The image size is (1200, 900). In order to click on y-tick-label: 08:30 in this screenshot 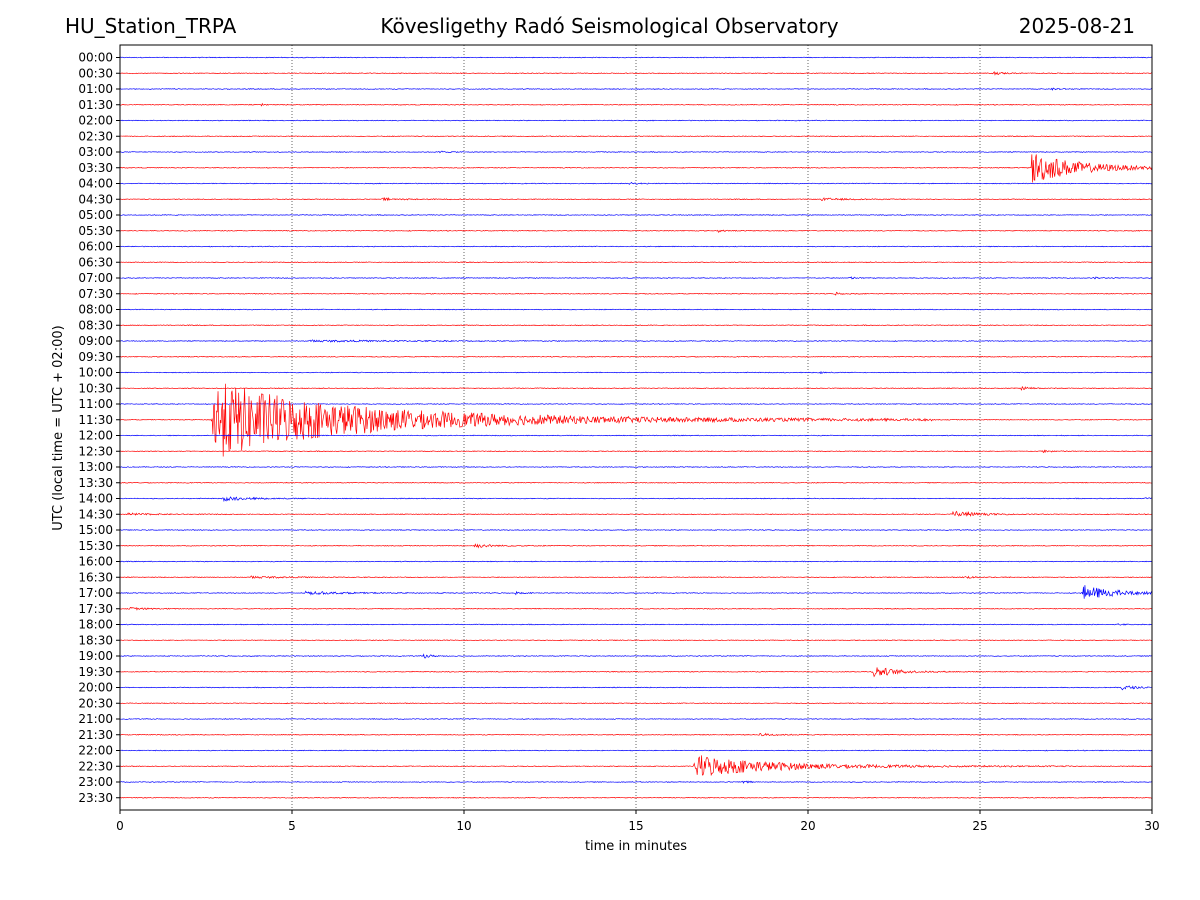, I will do `click(95, 325)`.